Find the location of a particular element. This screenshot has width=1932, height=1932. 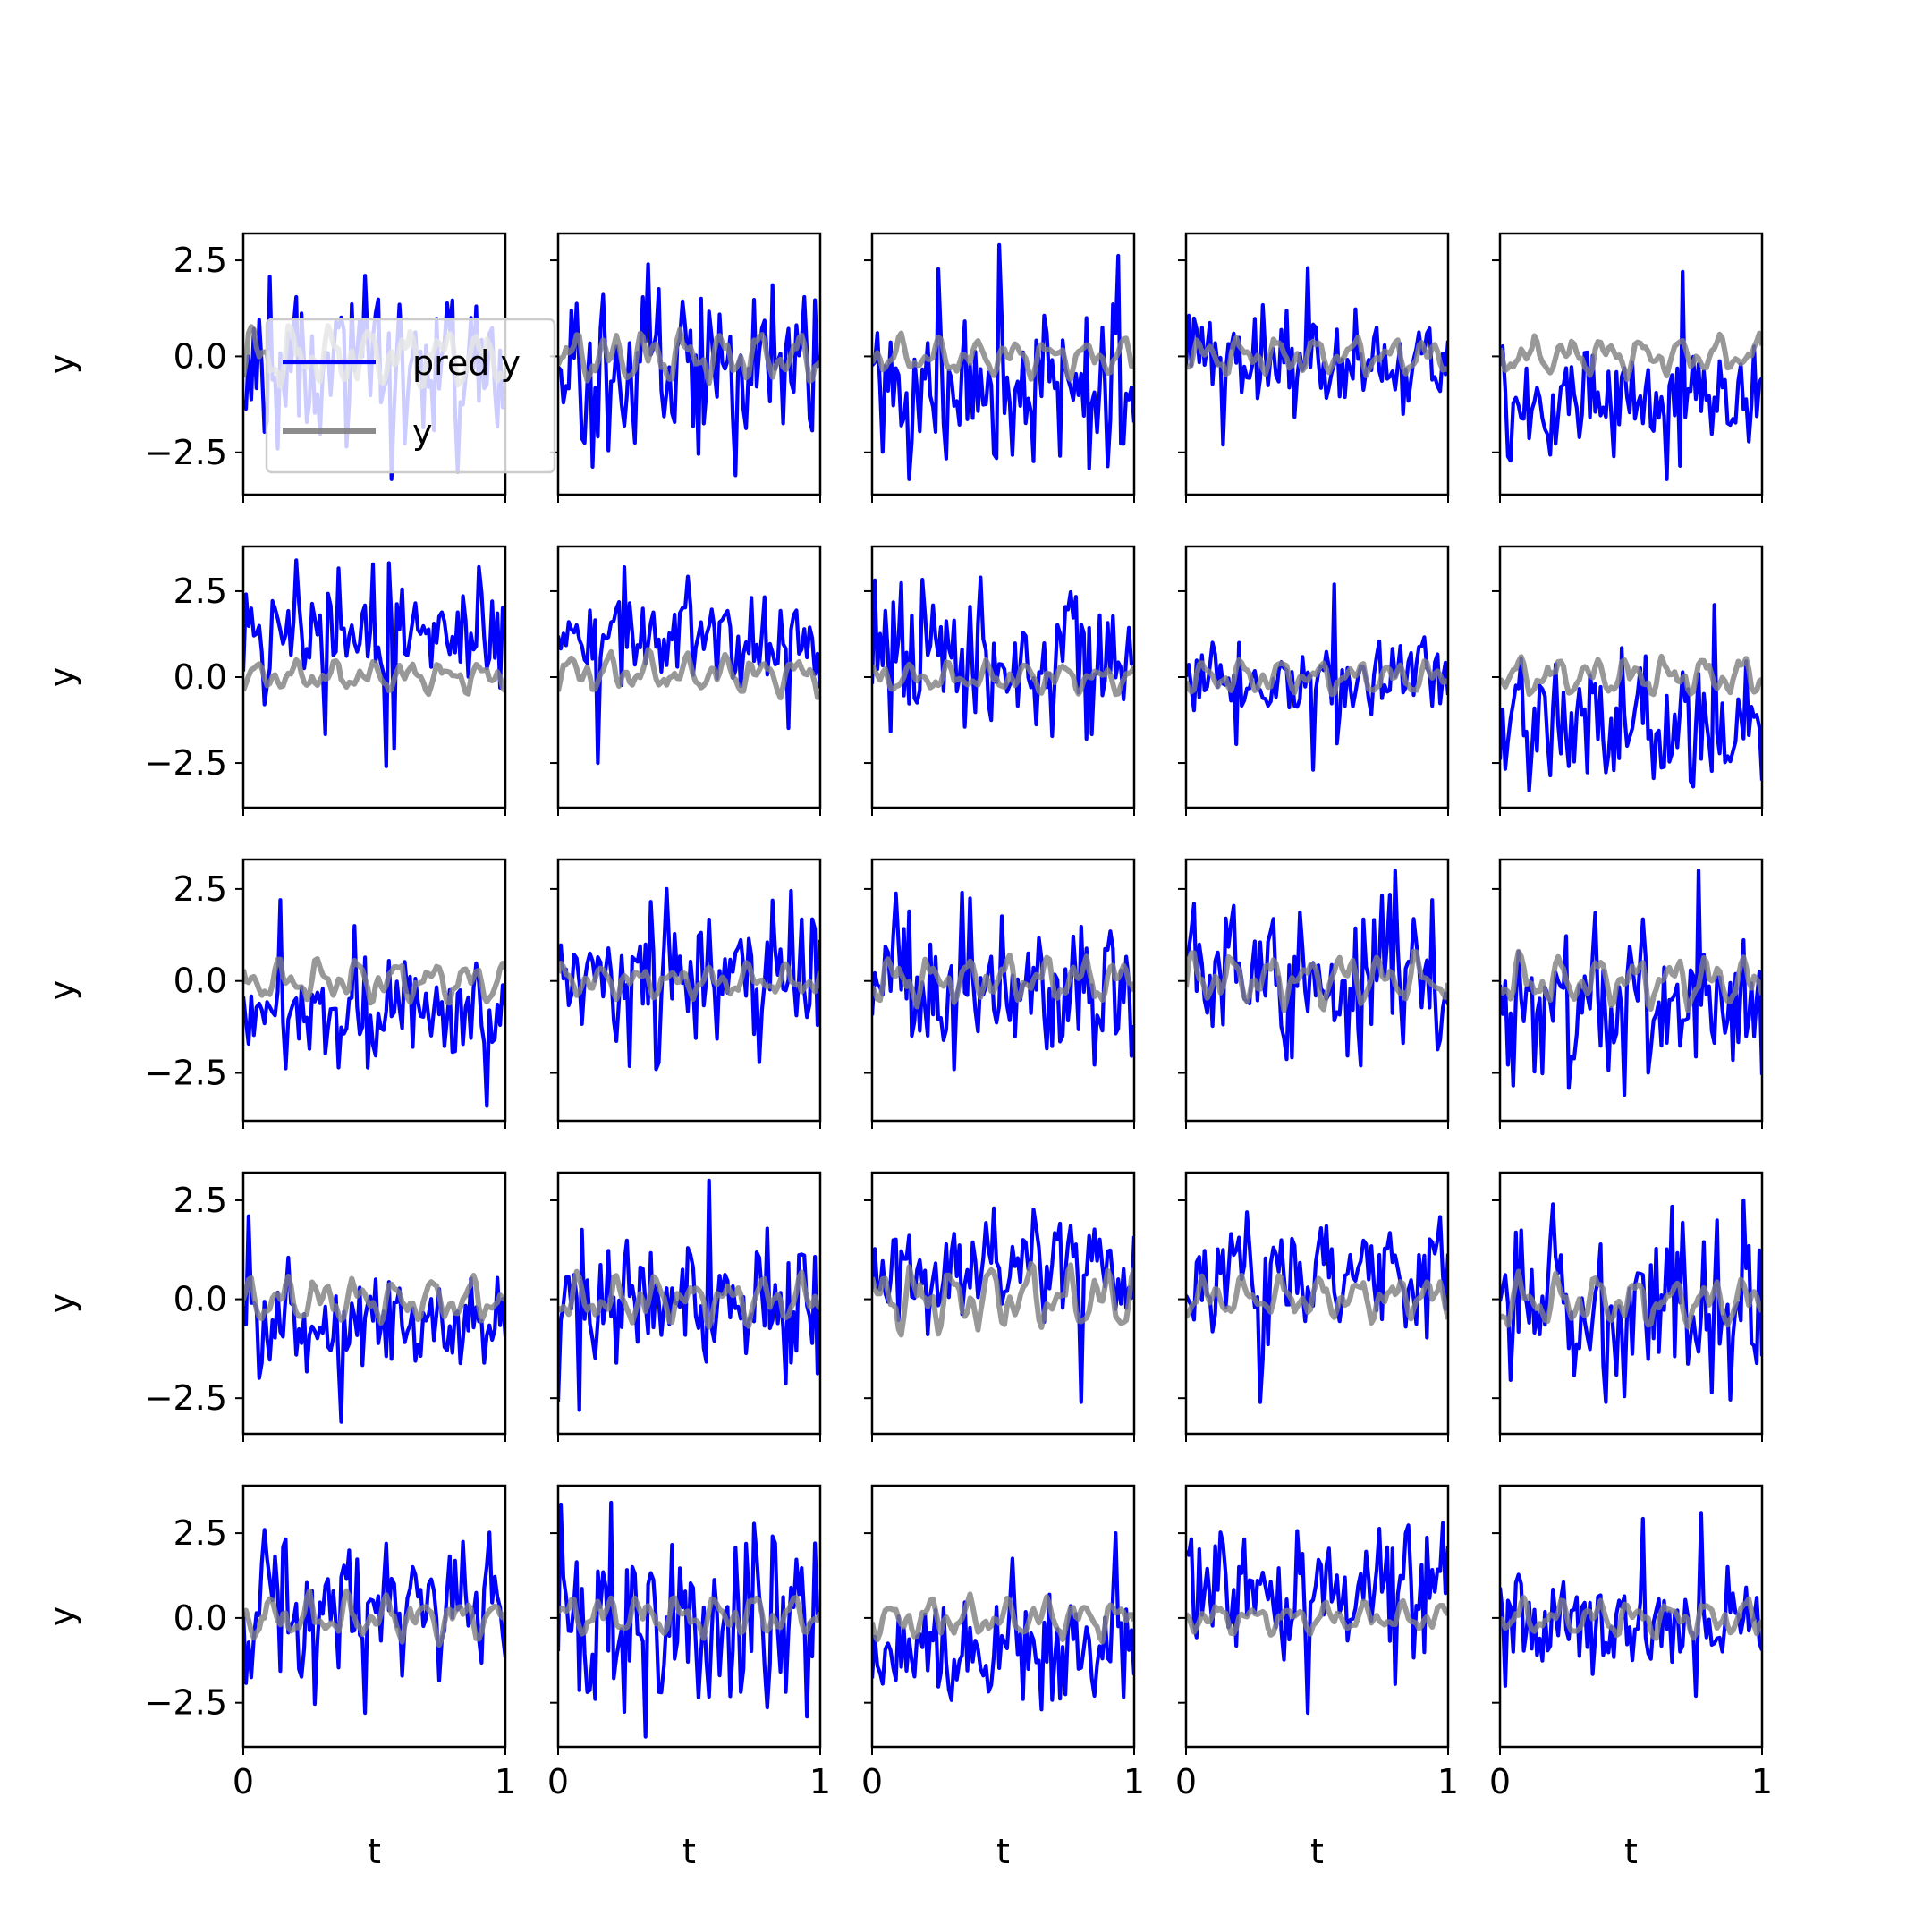

panel-r2-c3 is located at coordinates (1314, 993).